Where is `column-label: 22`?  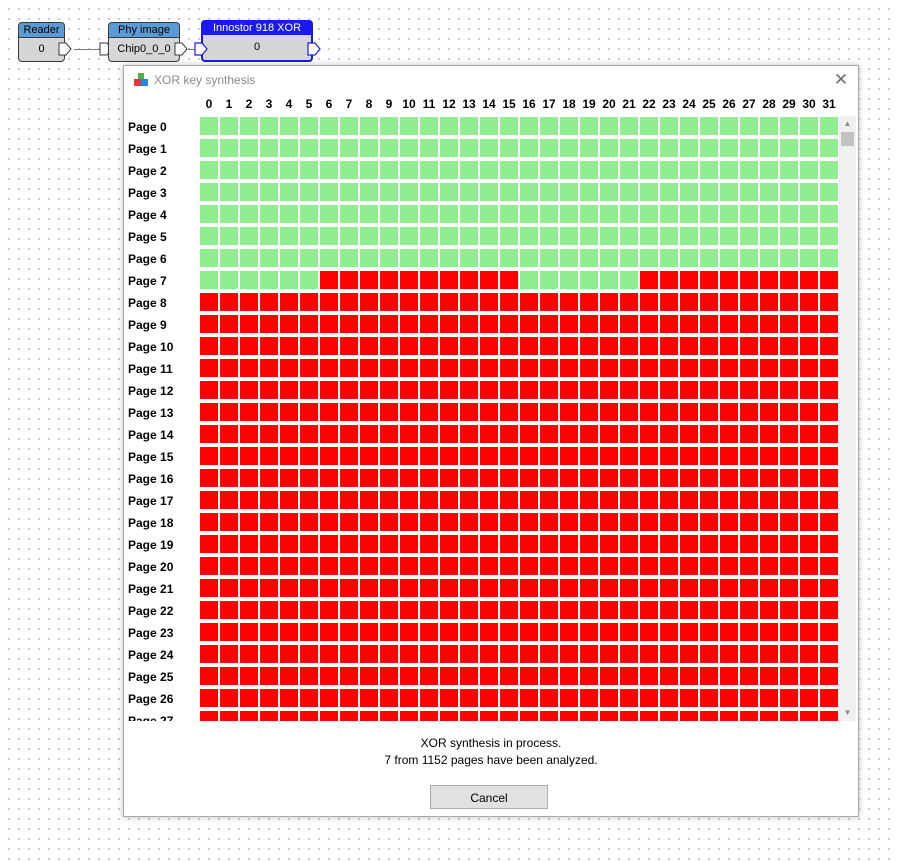
column-label: 22 is located at coordinates (649, 104).